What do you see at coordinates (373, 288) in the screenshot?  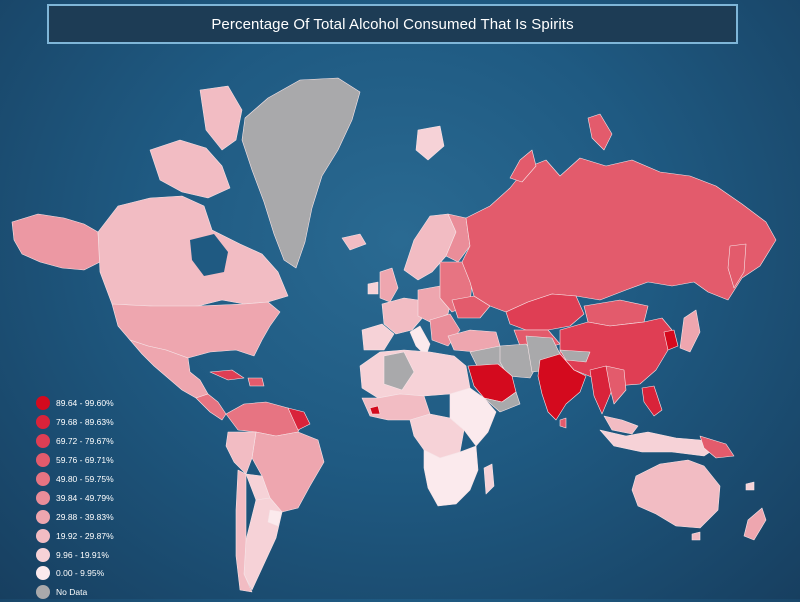 I see `region-ireland` at bounding box center [373, 288].